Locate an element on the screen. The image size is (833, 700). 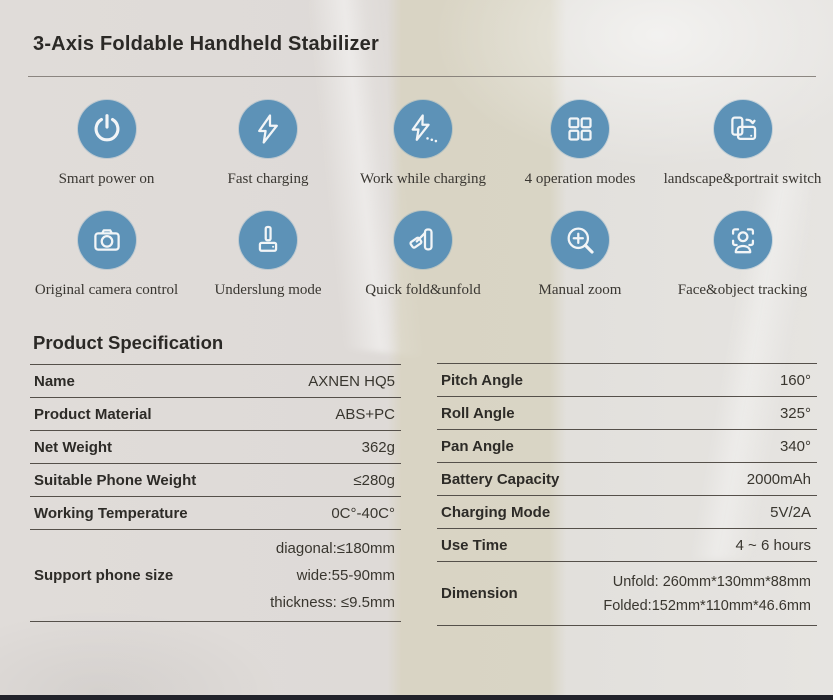
feature-underslung-mode: Underslung mode is located at coordinates (268, 255).